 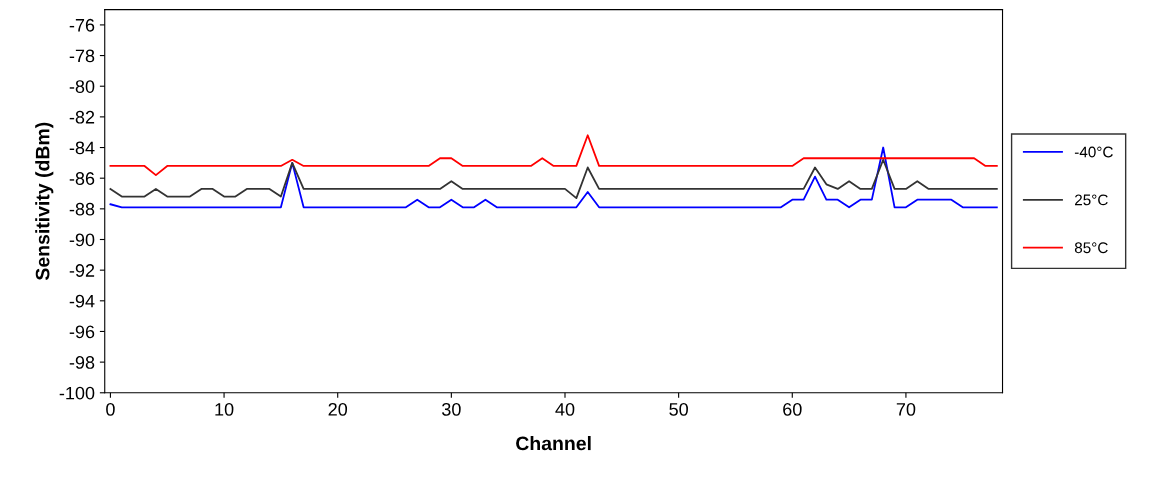 What do you see at coordinates (82, 178) in the screenshot?
I see `y-tick-label: -86` at bounding box center [82, 178].